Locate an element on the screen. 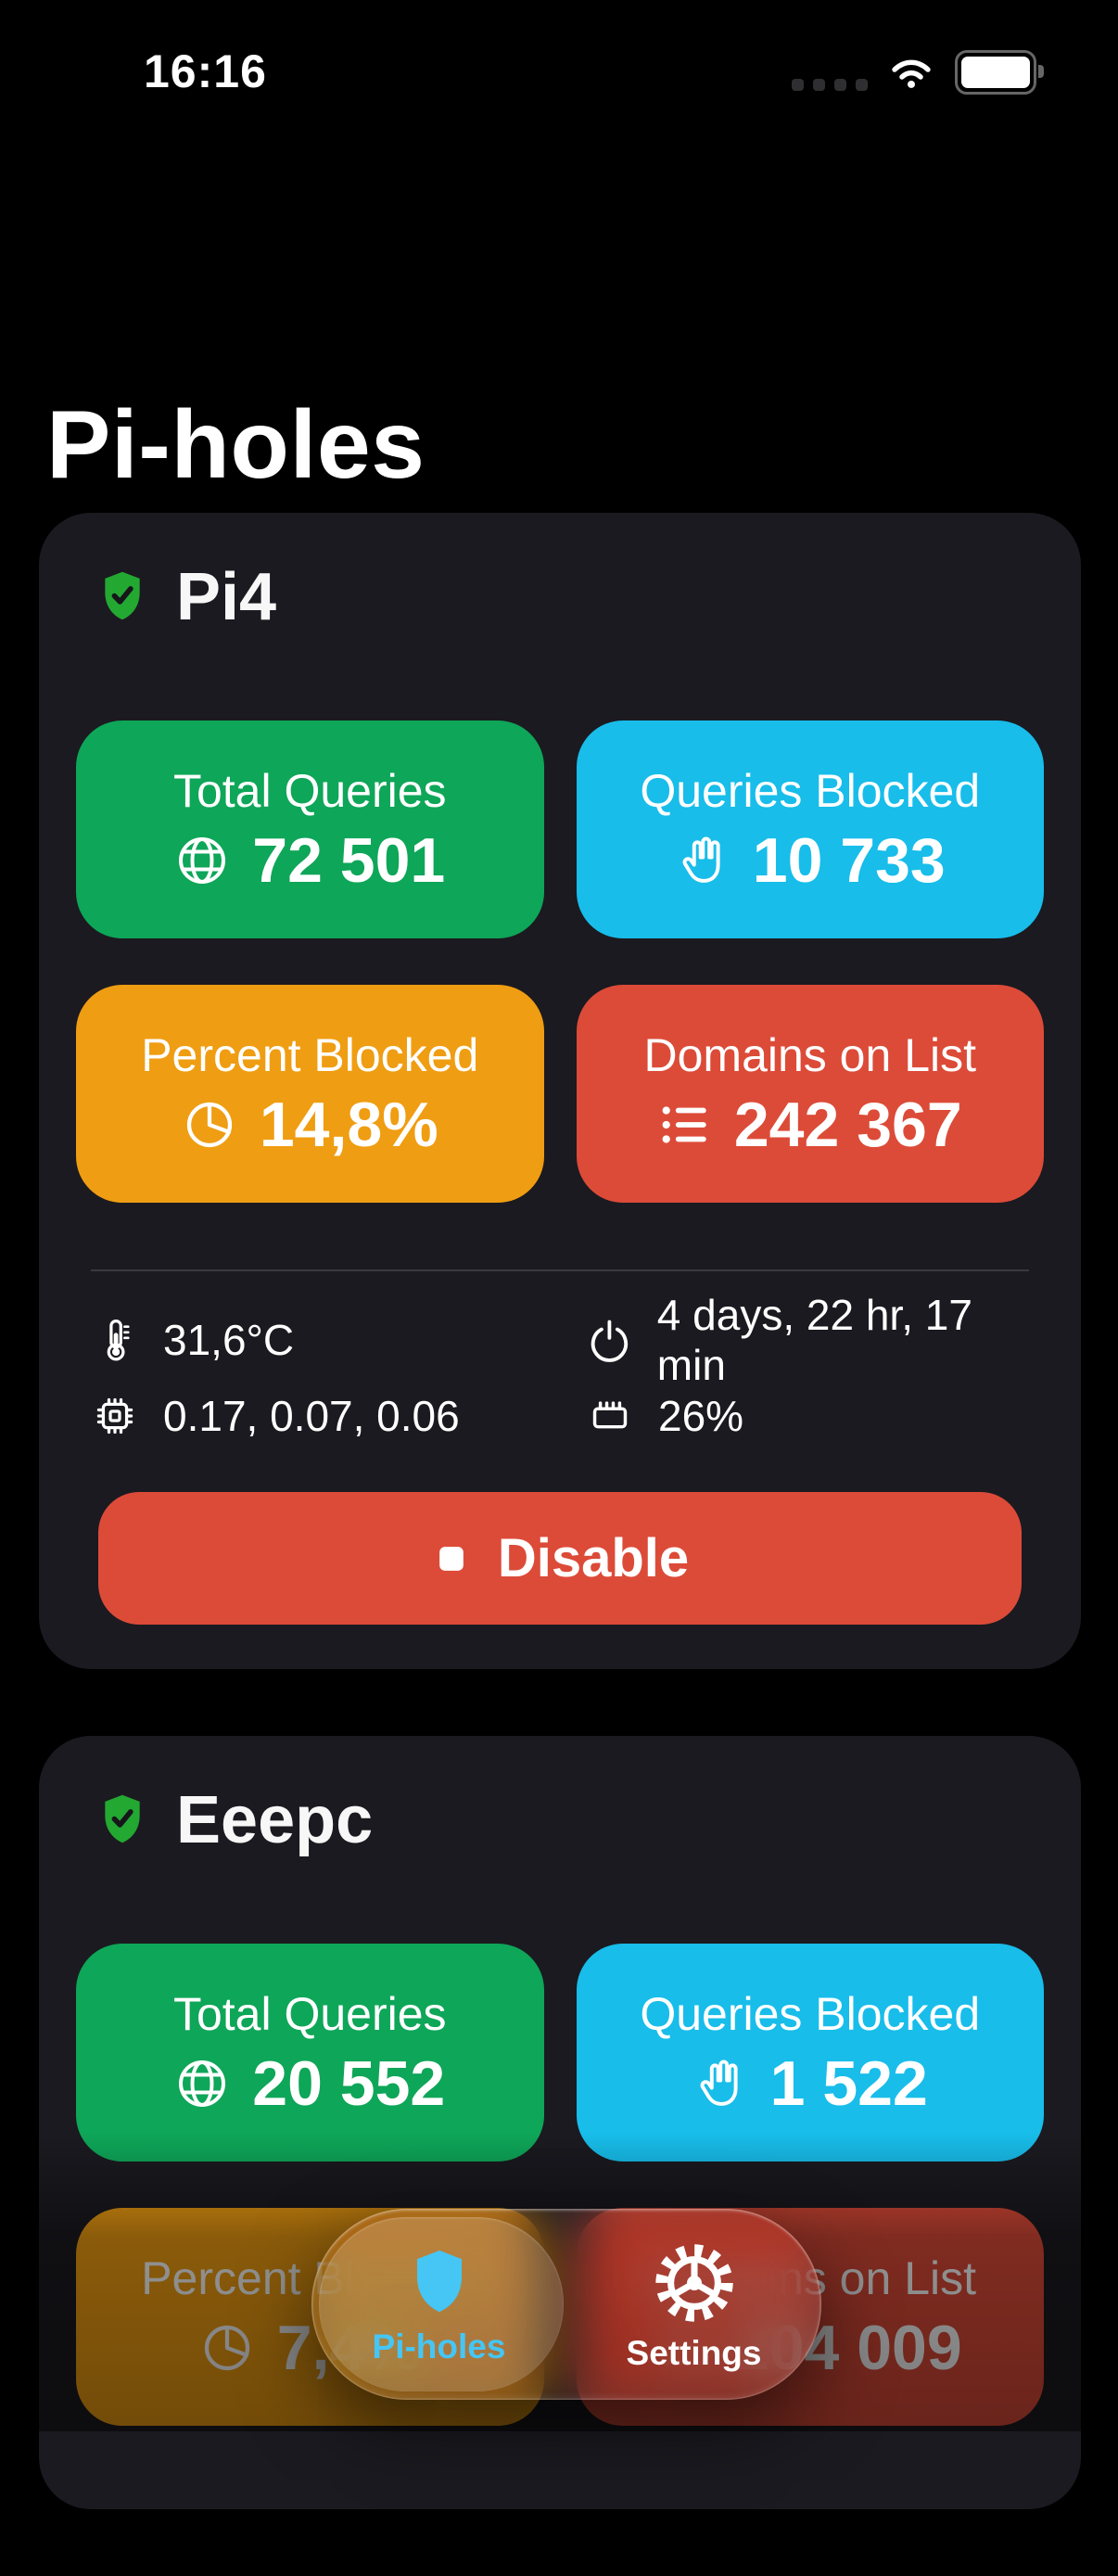  tile-total-queries: Total Queries 72 501 is located at coordinates (310, 829).